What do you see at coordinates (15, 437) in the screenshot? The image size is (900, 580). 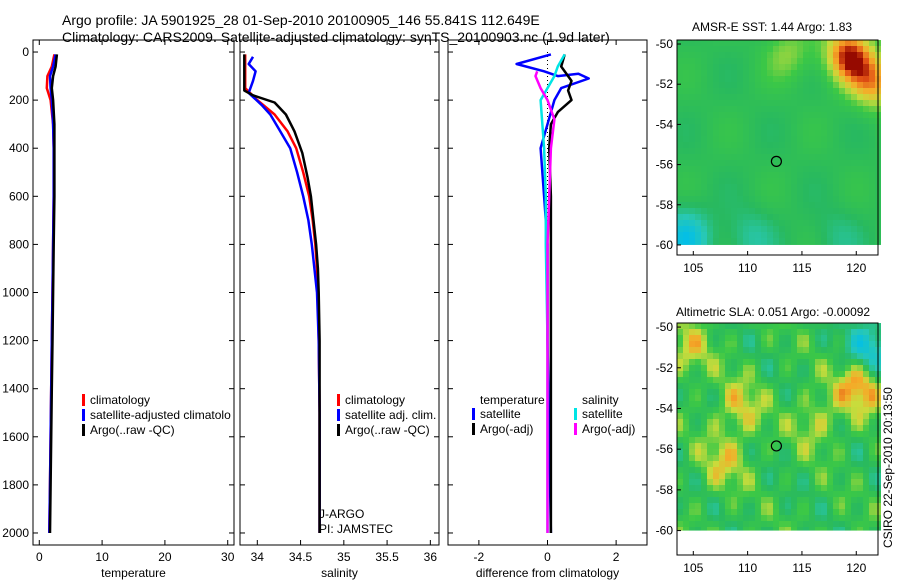 I see `depth-tick-label: 1600` at bounding box center [15, 437].